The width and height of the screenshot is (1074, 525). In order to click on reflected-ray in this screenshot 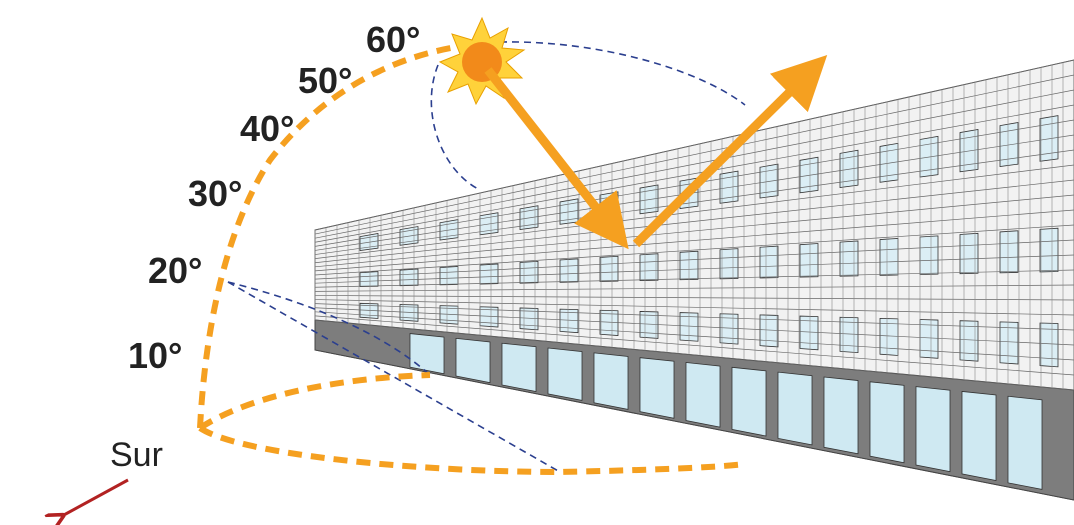, I will do `click(730, 151)`.